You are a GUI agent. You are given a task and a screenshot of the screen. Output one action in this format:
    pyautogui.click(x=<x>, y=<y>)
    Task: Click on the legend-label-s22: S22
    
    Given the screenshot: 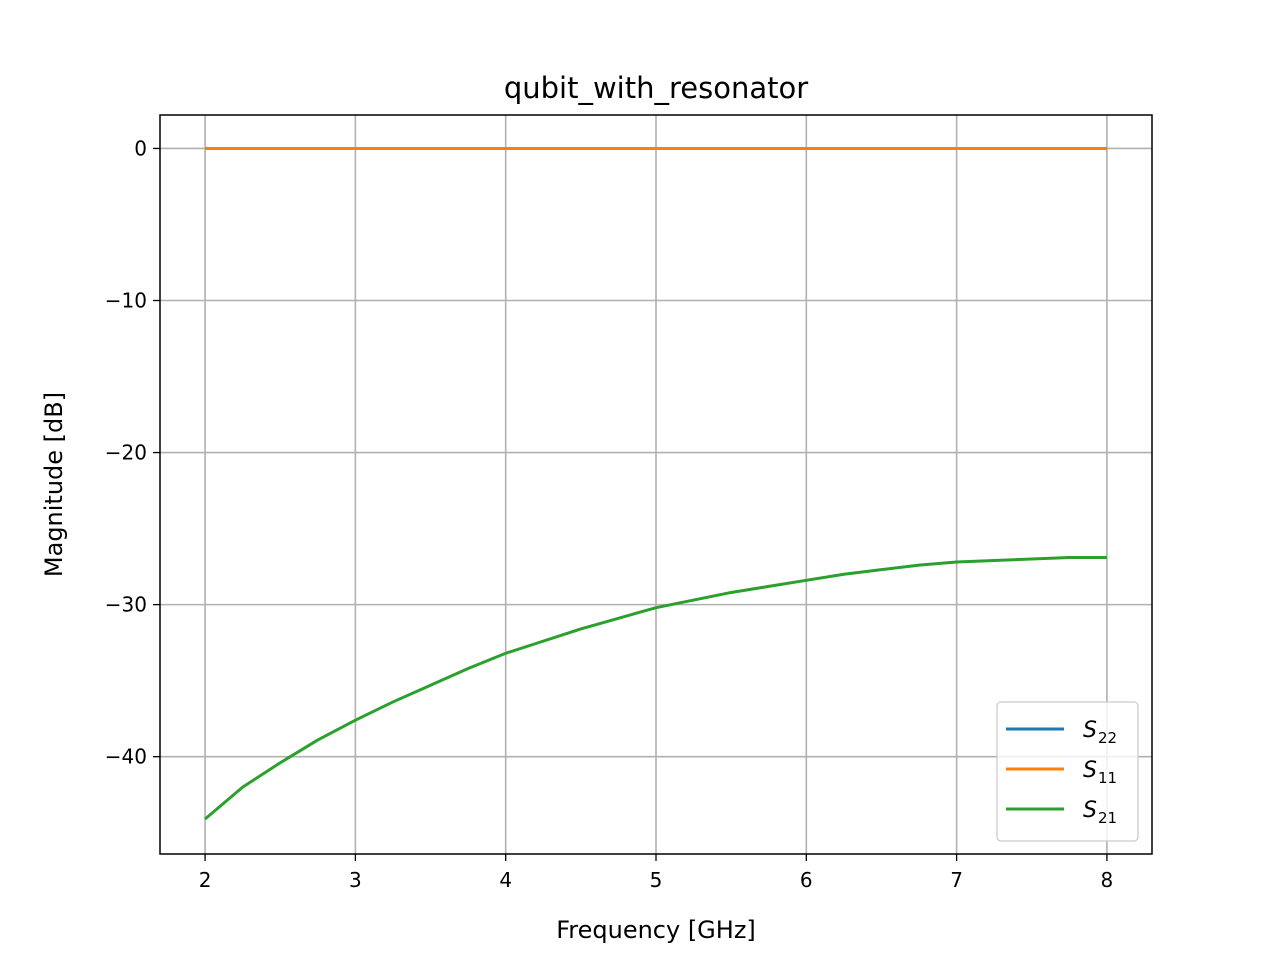 What is the action you would take?
    pyautogui.click(x=1100, y=732)
    